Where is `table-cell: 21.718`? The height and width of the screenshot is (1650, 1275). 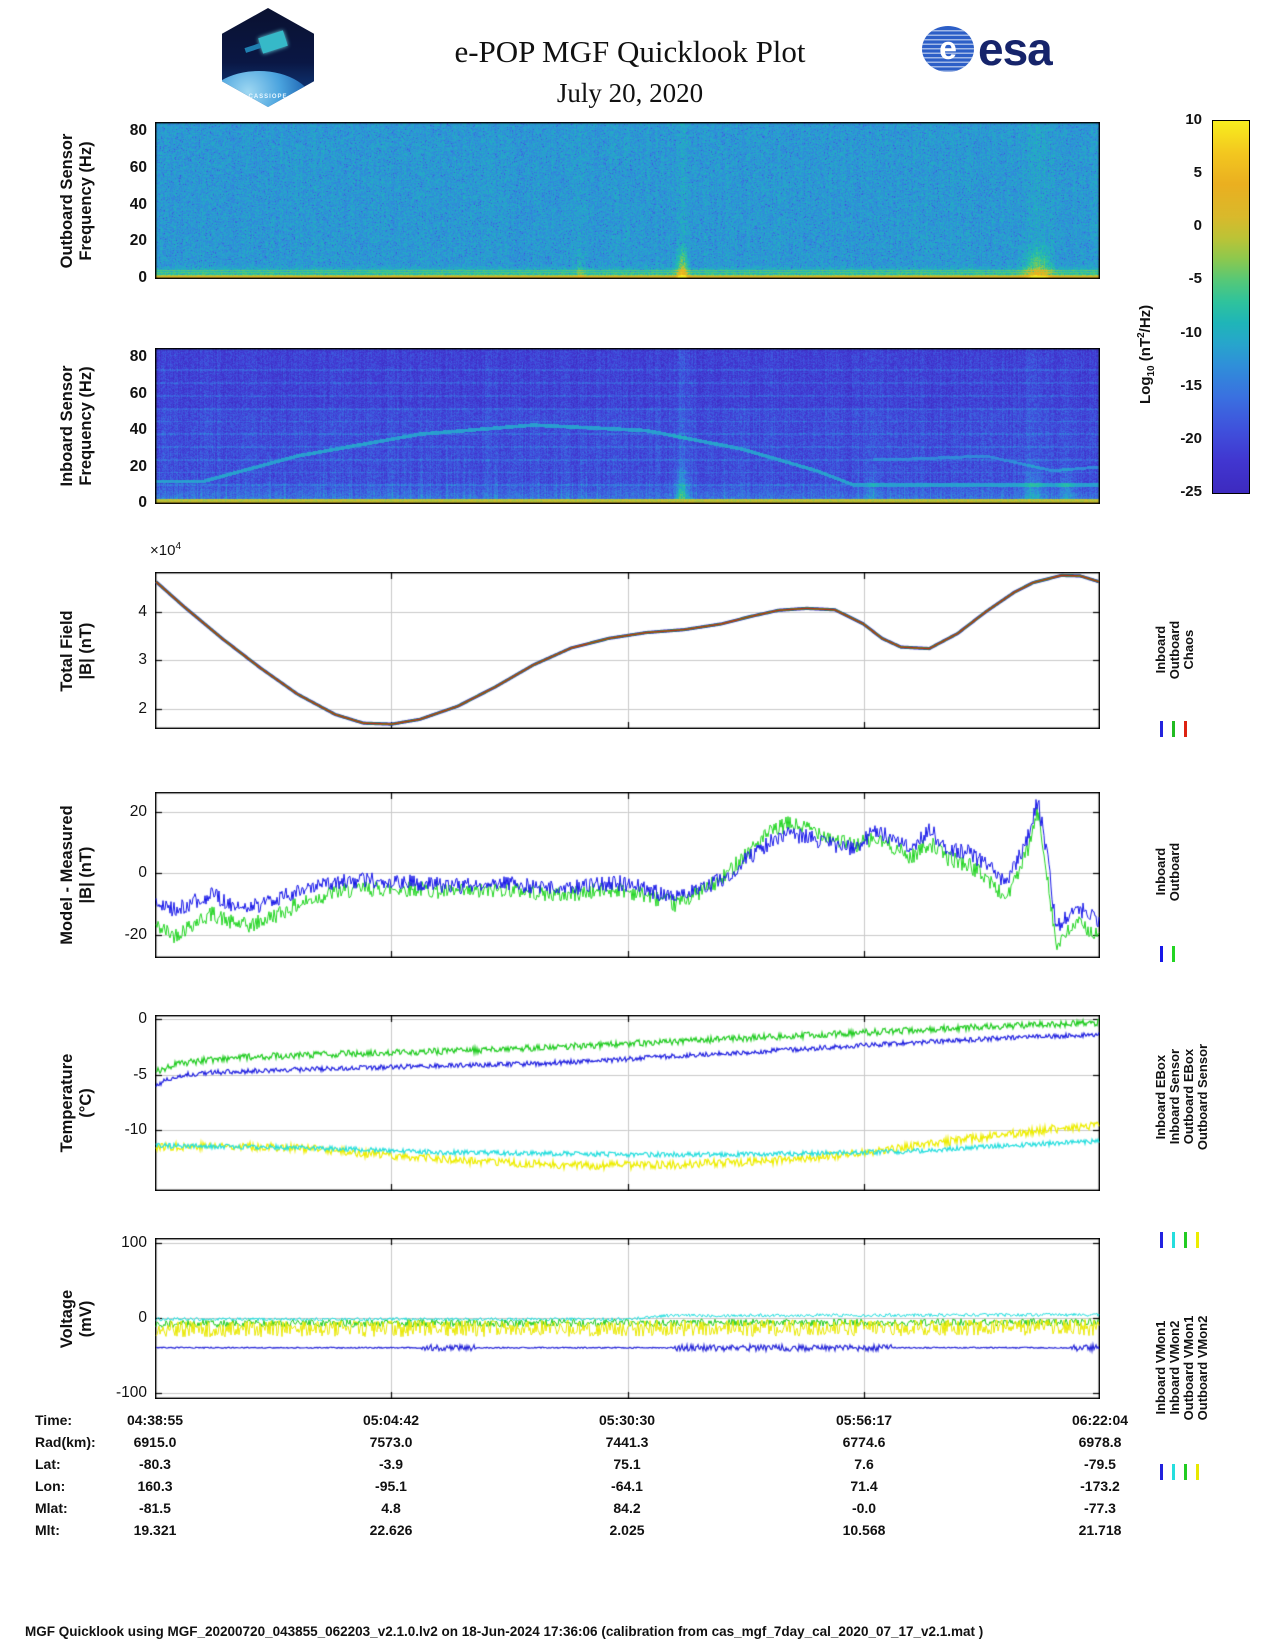
table-cell: 21.718 is located at coordinates (1100, 1530).